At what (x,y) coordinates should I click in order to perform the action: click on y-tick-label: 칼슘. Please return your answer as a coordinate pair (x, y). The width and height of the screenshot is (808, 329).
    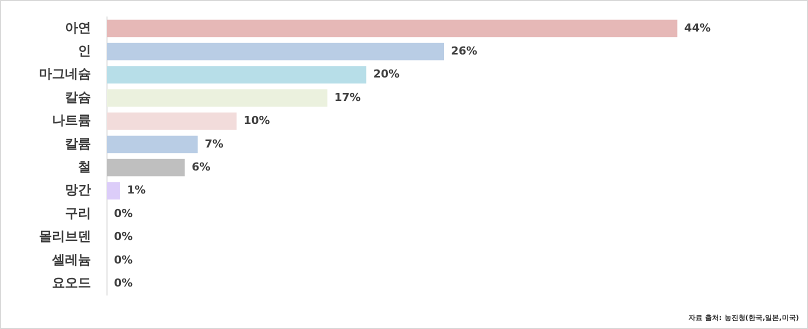
    Looking at the image, I should click on (78, 98).